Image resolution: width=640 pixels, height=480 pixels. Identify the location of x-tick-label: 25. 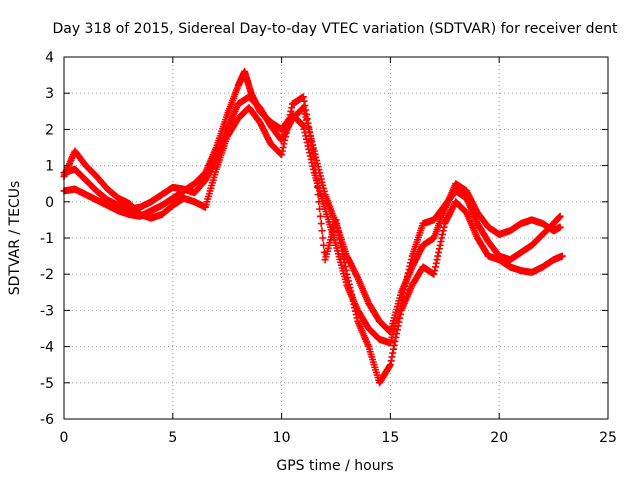
(608, 438).